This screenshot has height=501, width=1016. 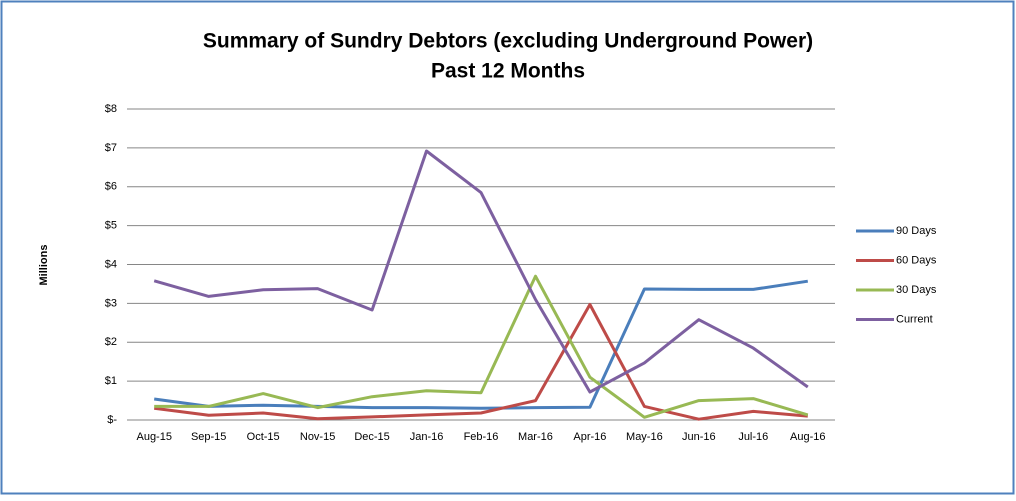 I want to click on x-tick-label: Oct-15, so click(x=263, y=437).